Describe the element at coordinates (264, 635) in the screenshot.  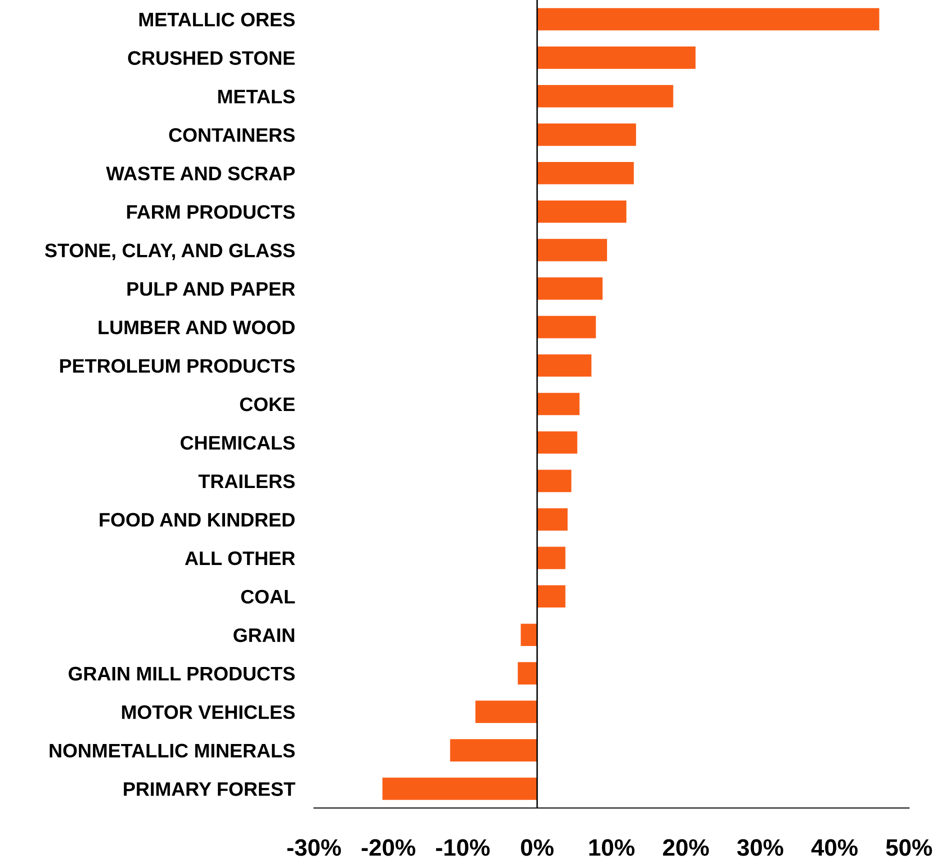
I see `y-tick-label: GRAIN` at that location.